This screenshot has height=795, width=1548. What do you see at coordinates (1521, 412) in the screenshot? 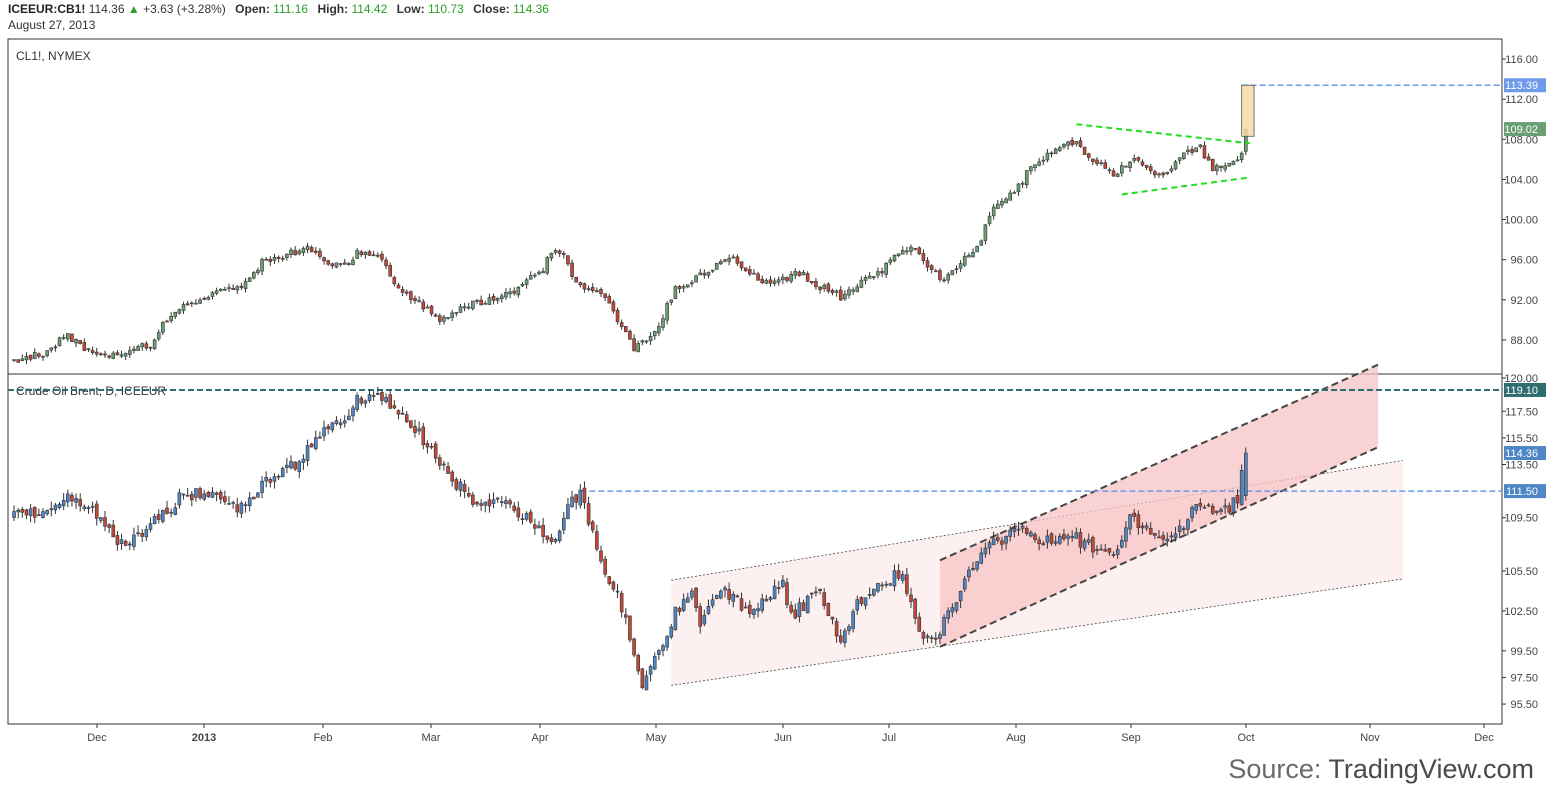
I see `y-tick-label: 117.50` at bounding box center [1521, 412].